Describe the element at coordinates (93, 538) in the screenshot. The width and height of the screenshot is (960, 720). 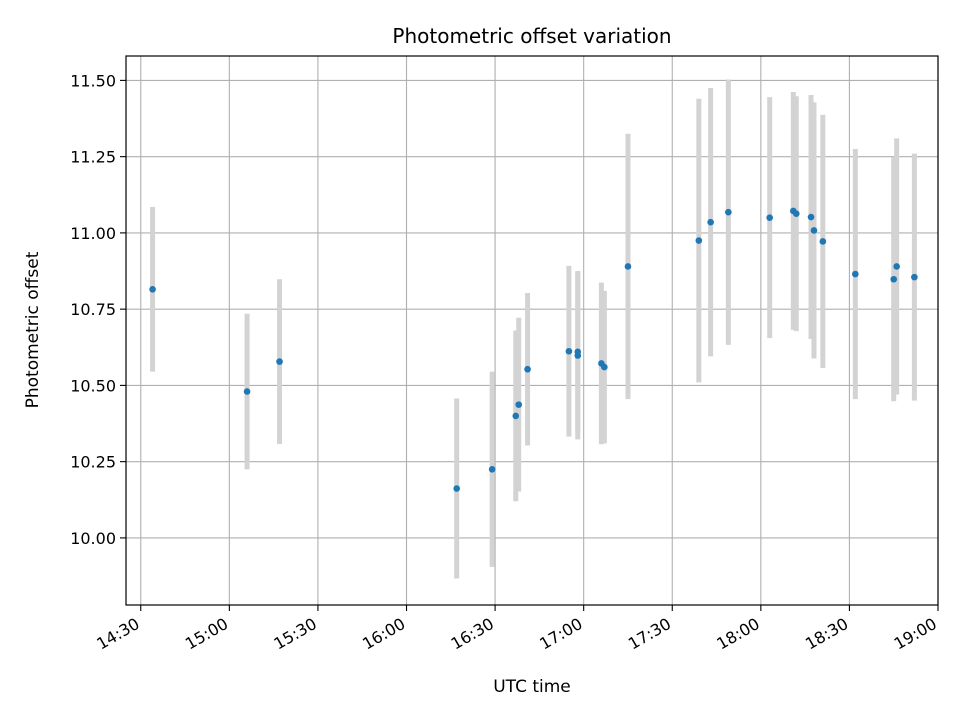
I see `y-tick-label: 10.00` at that location.